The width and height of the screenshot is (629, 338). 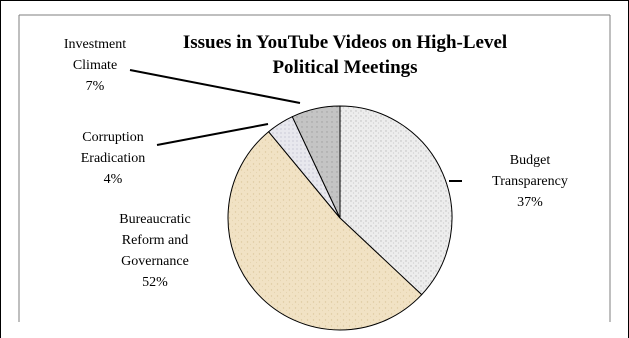 What do you see at coordinates (530, 181) in the screenshot?
I see `slice-category-label: Transparency` at bounding box center [530, 181].